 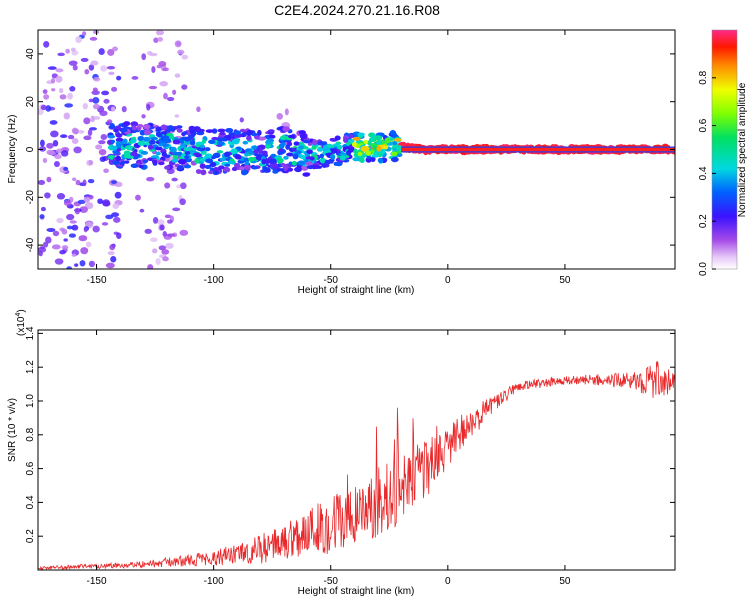 What do you see at coordinates (742, 149) in the screenshot?
I see `colorbar-label: Normalized spectral amplitude` at bounding box center [742, 149].